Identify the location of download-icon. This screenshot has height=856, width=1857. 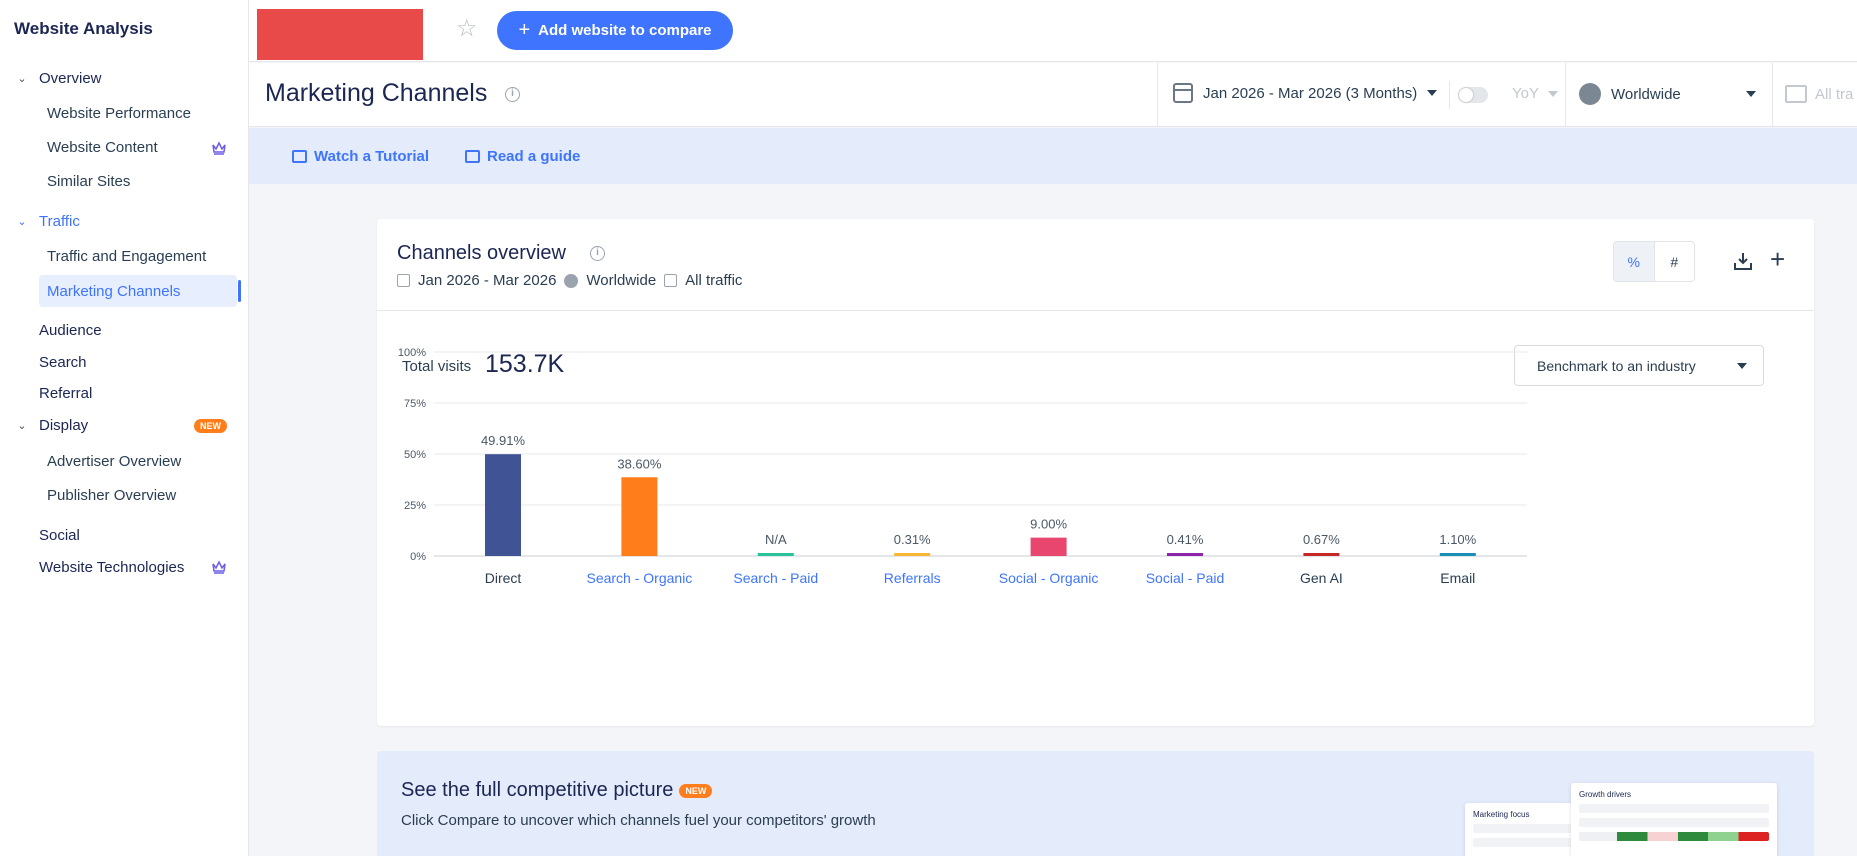
(1743, 261).